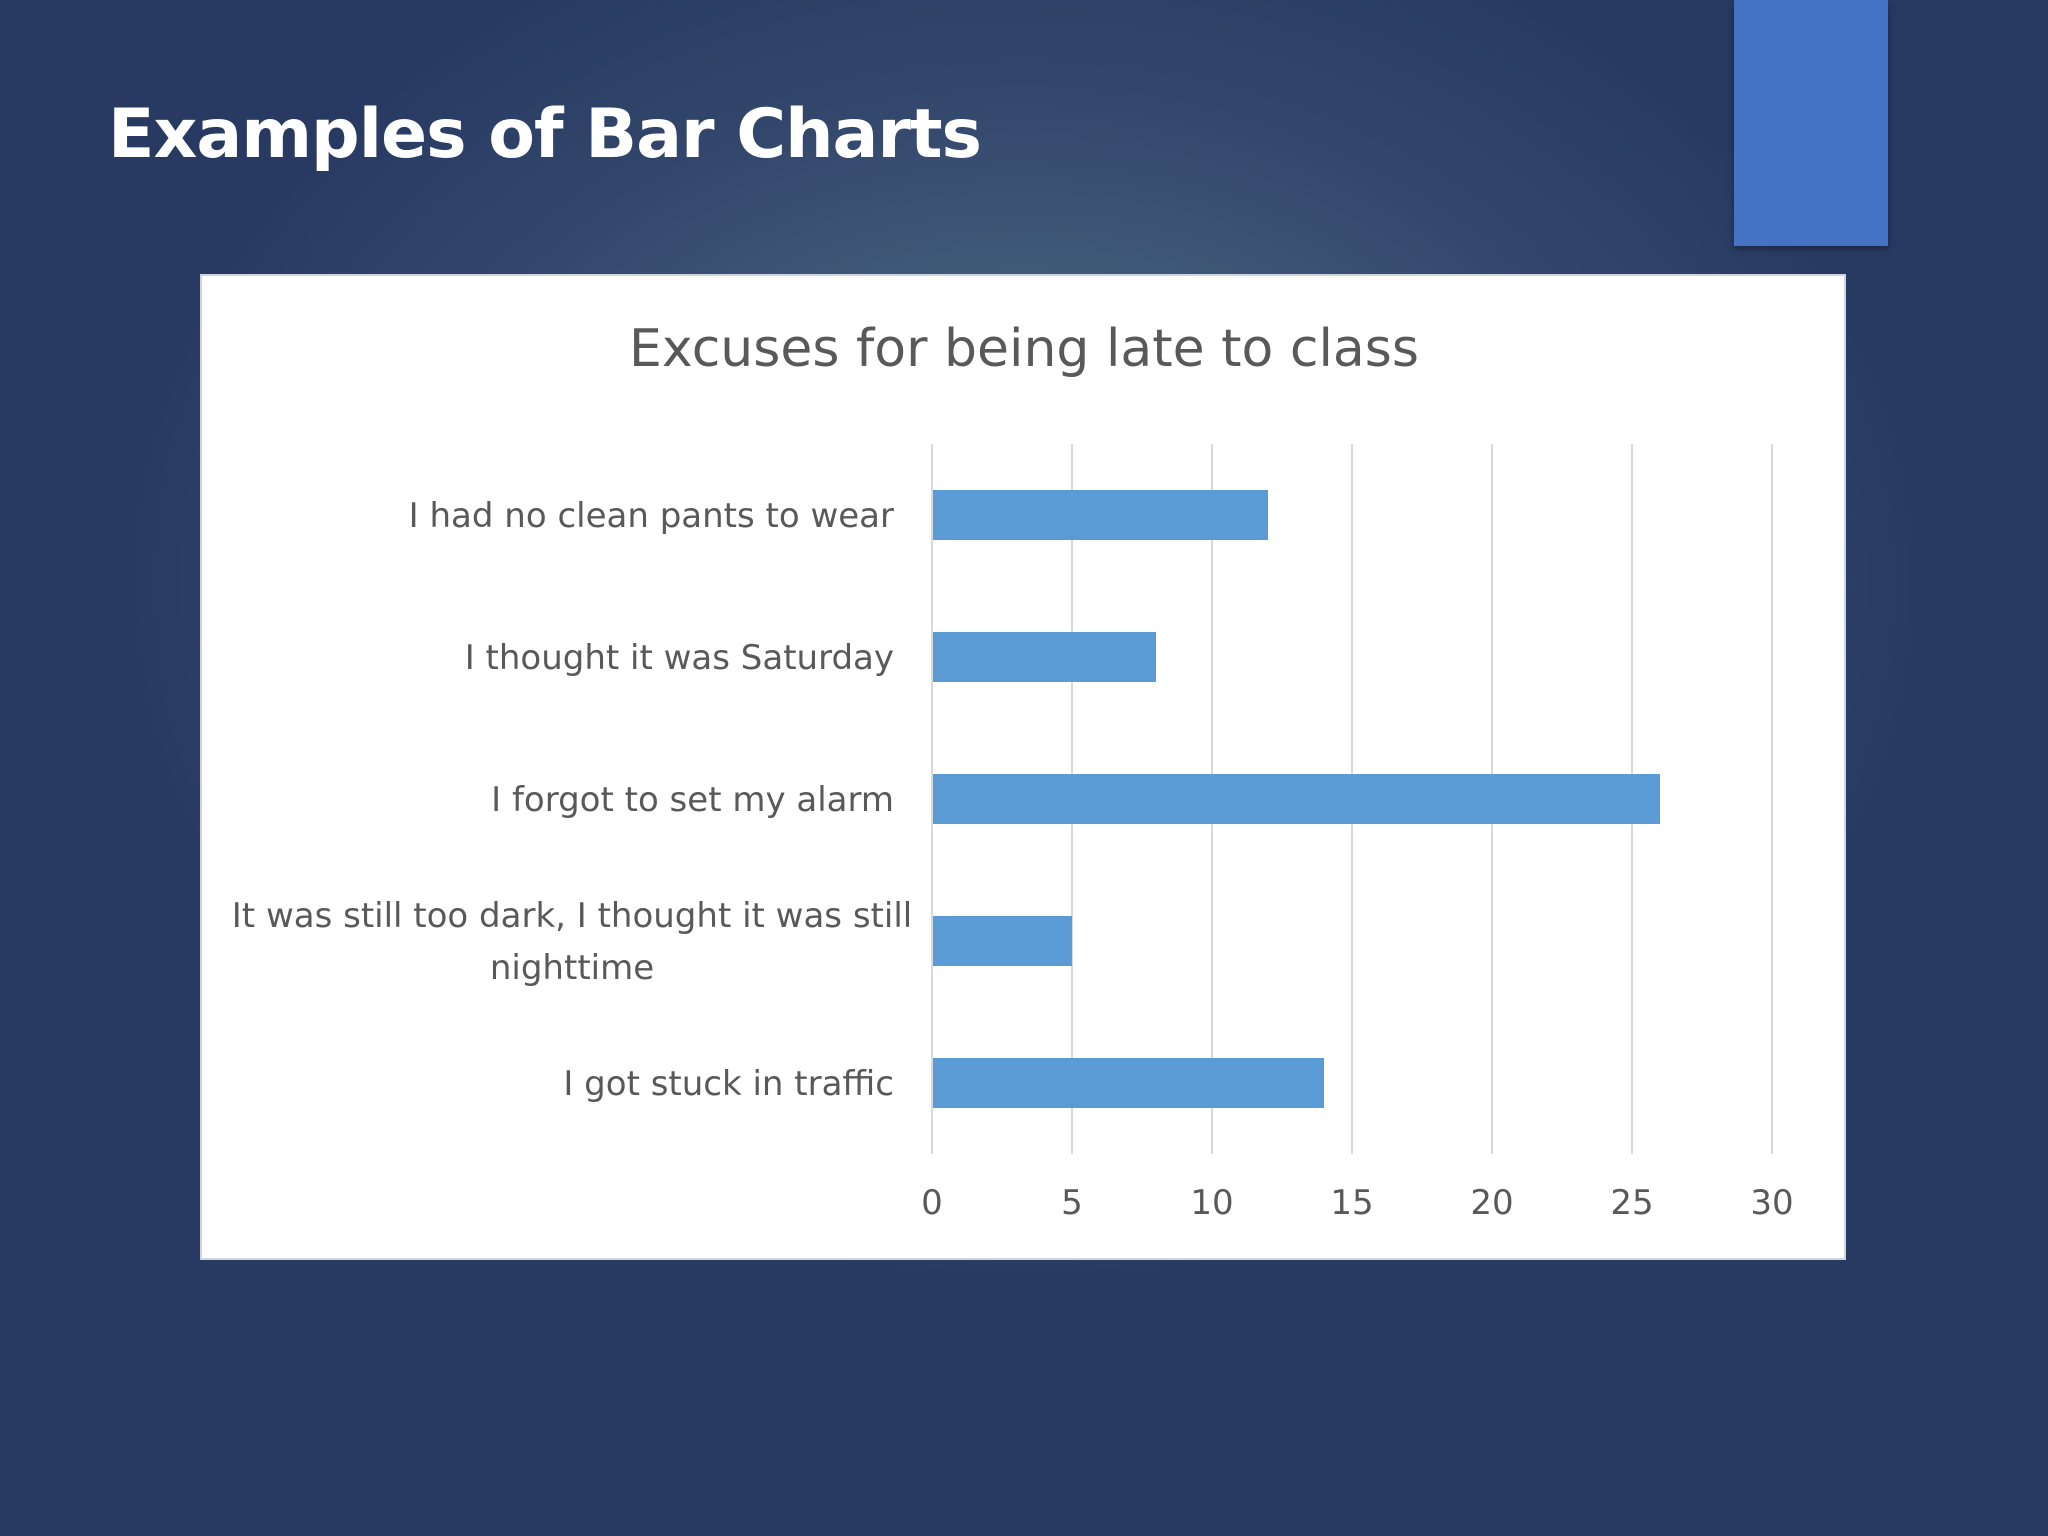  Describe the element at coordinates (692, 800) in the screenshot. I see `category-label: I forgot to set my alarm` at that location.